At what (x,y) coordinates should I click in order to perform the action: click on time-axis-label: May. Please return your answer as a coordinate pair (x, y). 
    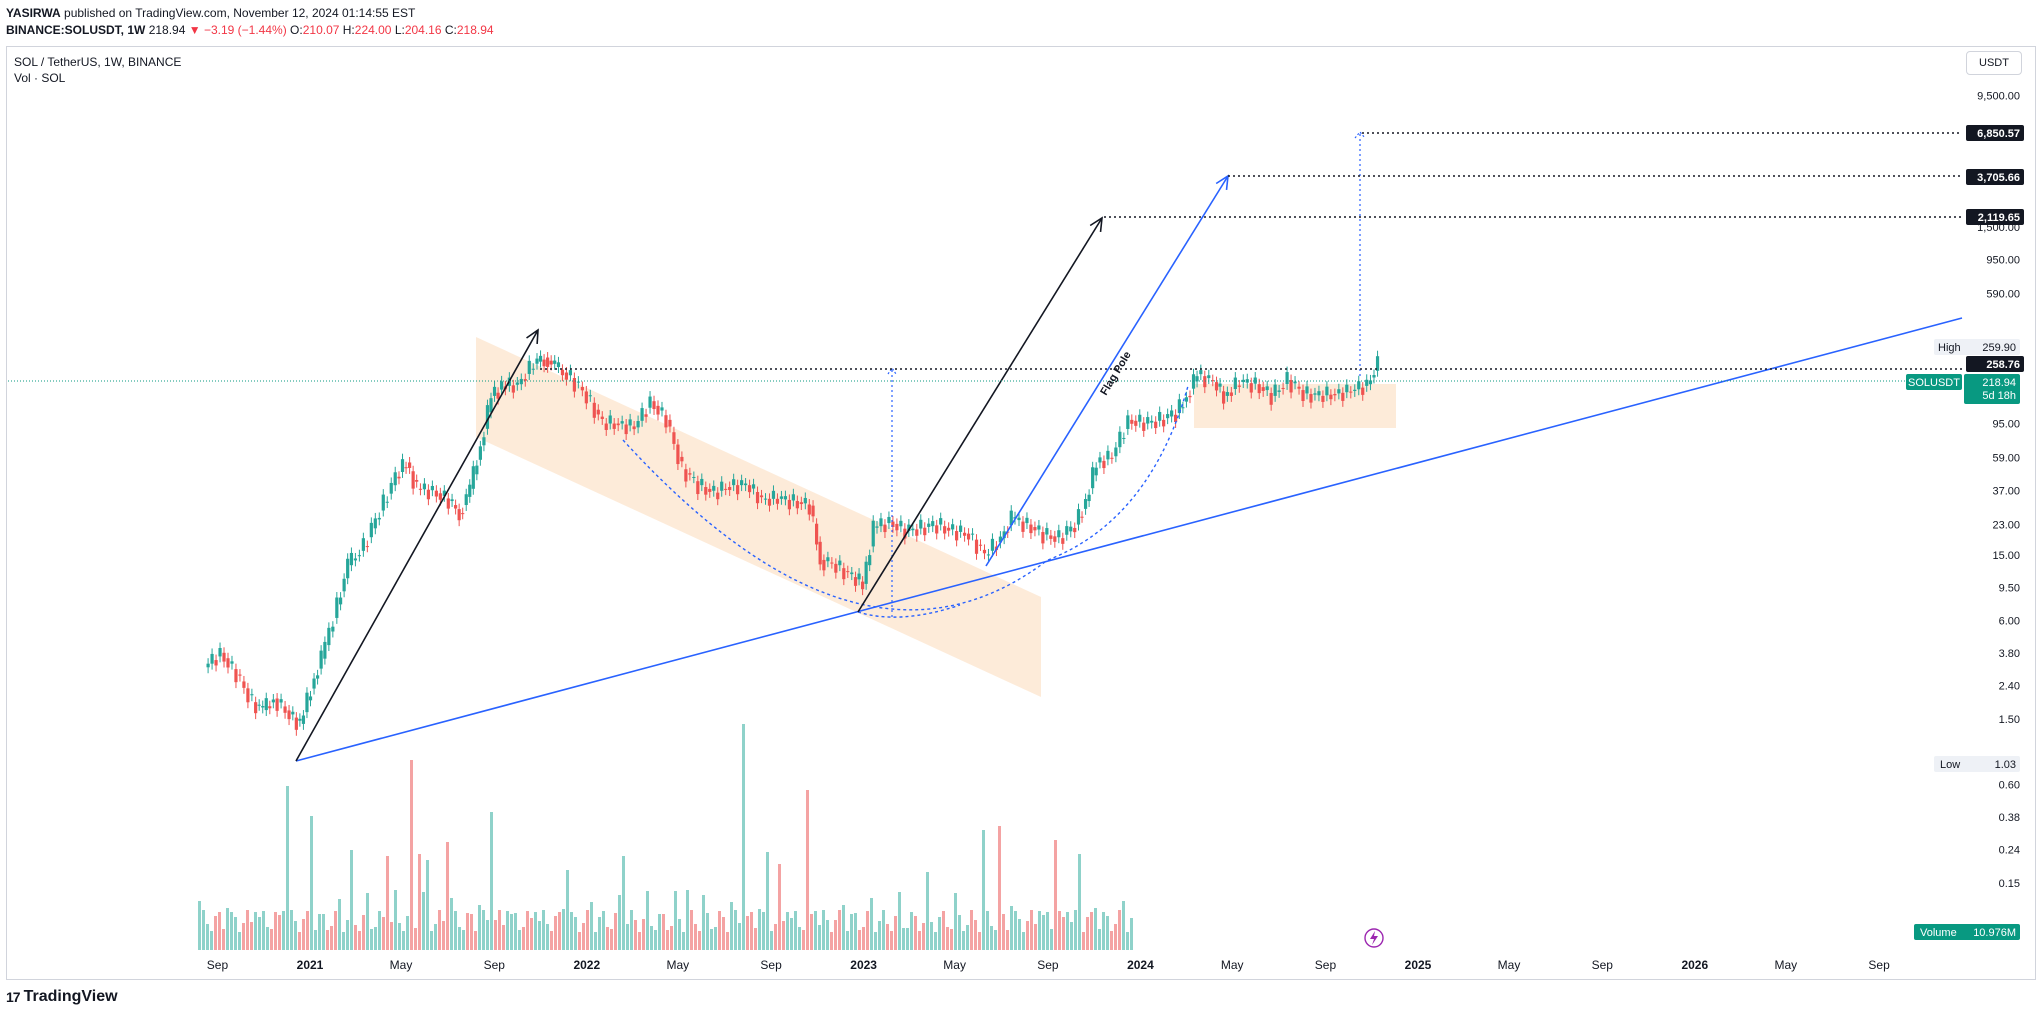
    Looking at the image, I should click on (401, 965).